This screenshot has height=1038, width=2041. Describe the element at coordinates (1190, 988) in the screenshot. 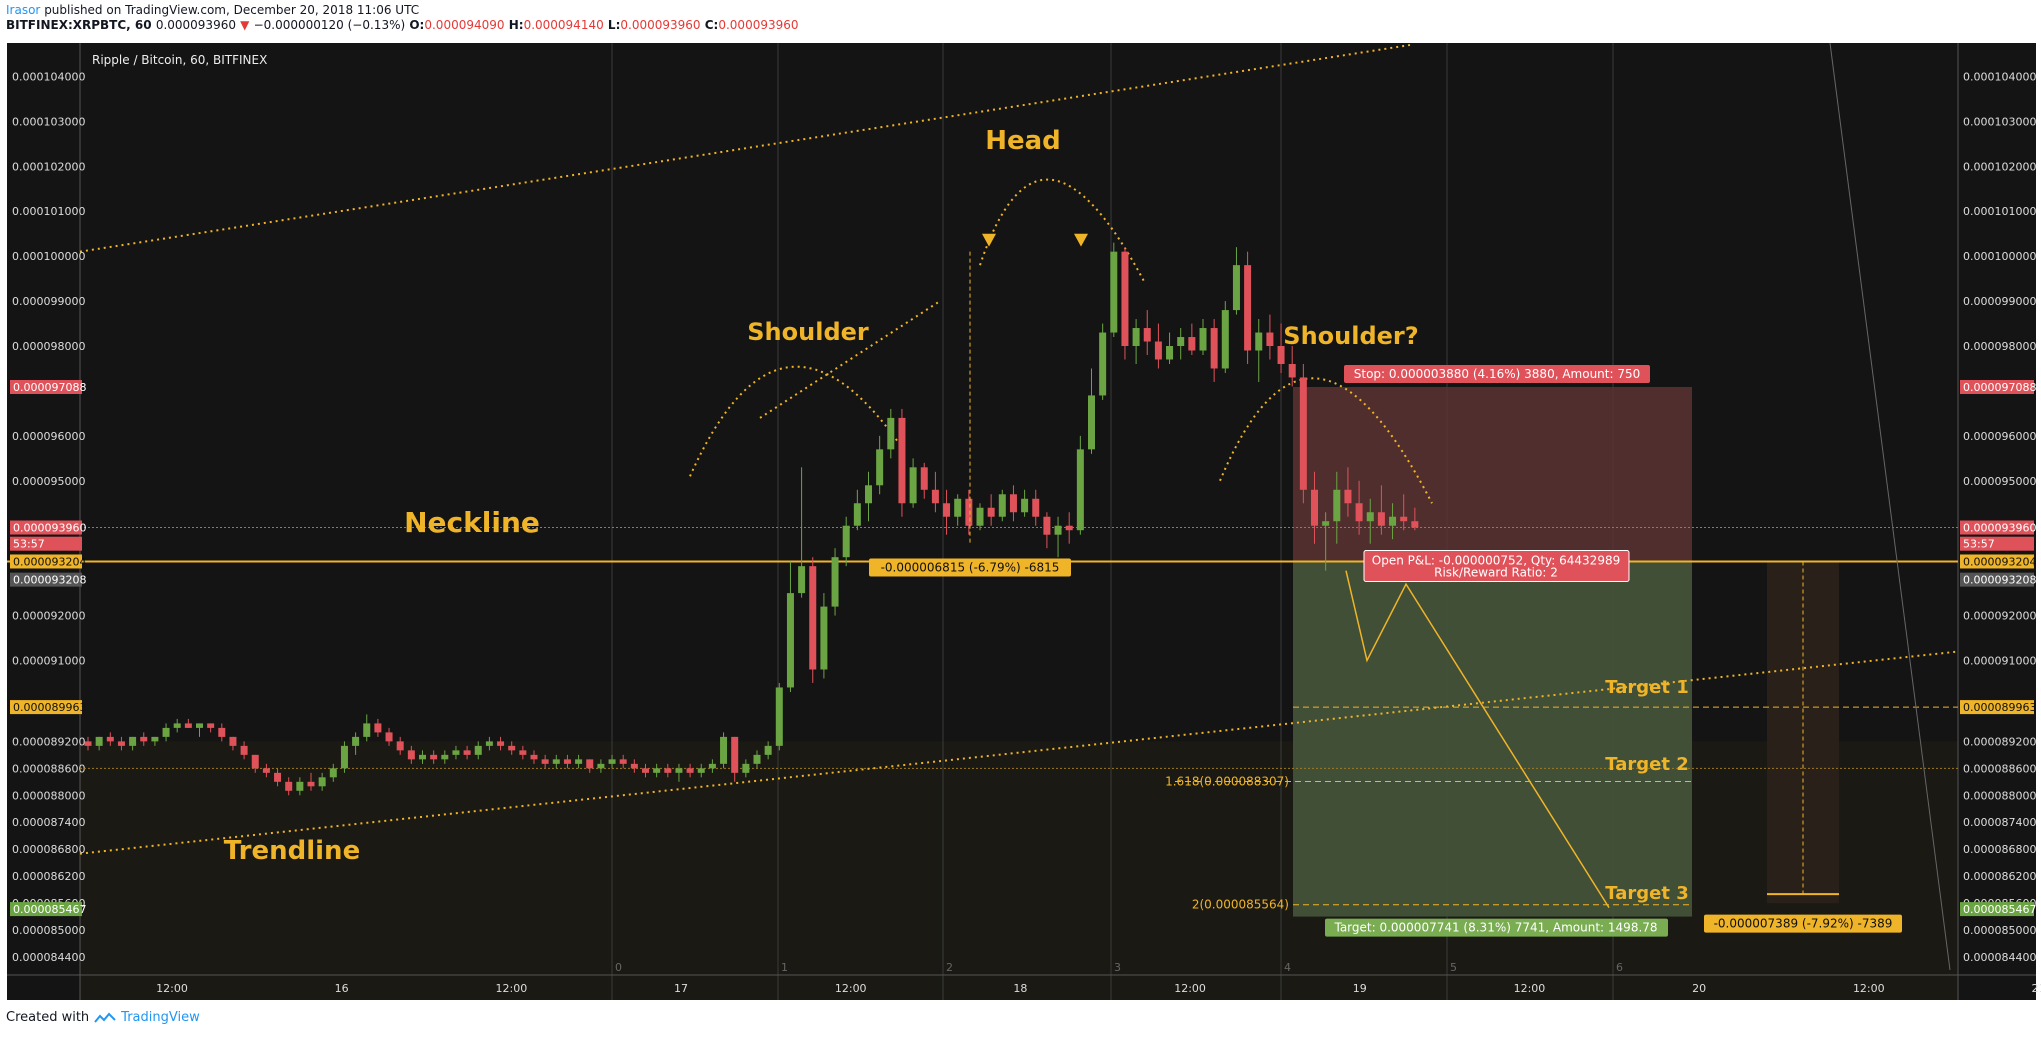

I see `x-tick-label: 12:00` at that location.